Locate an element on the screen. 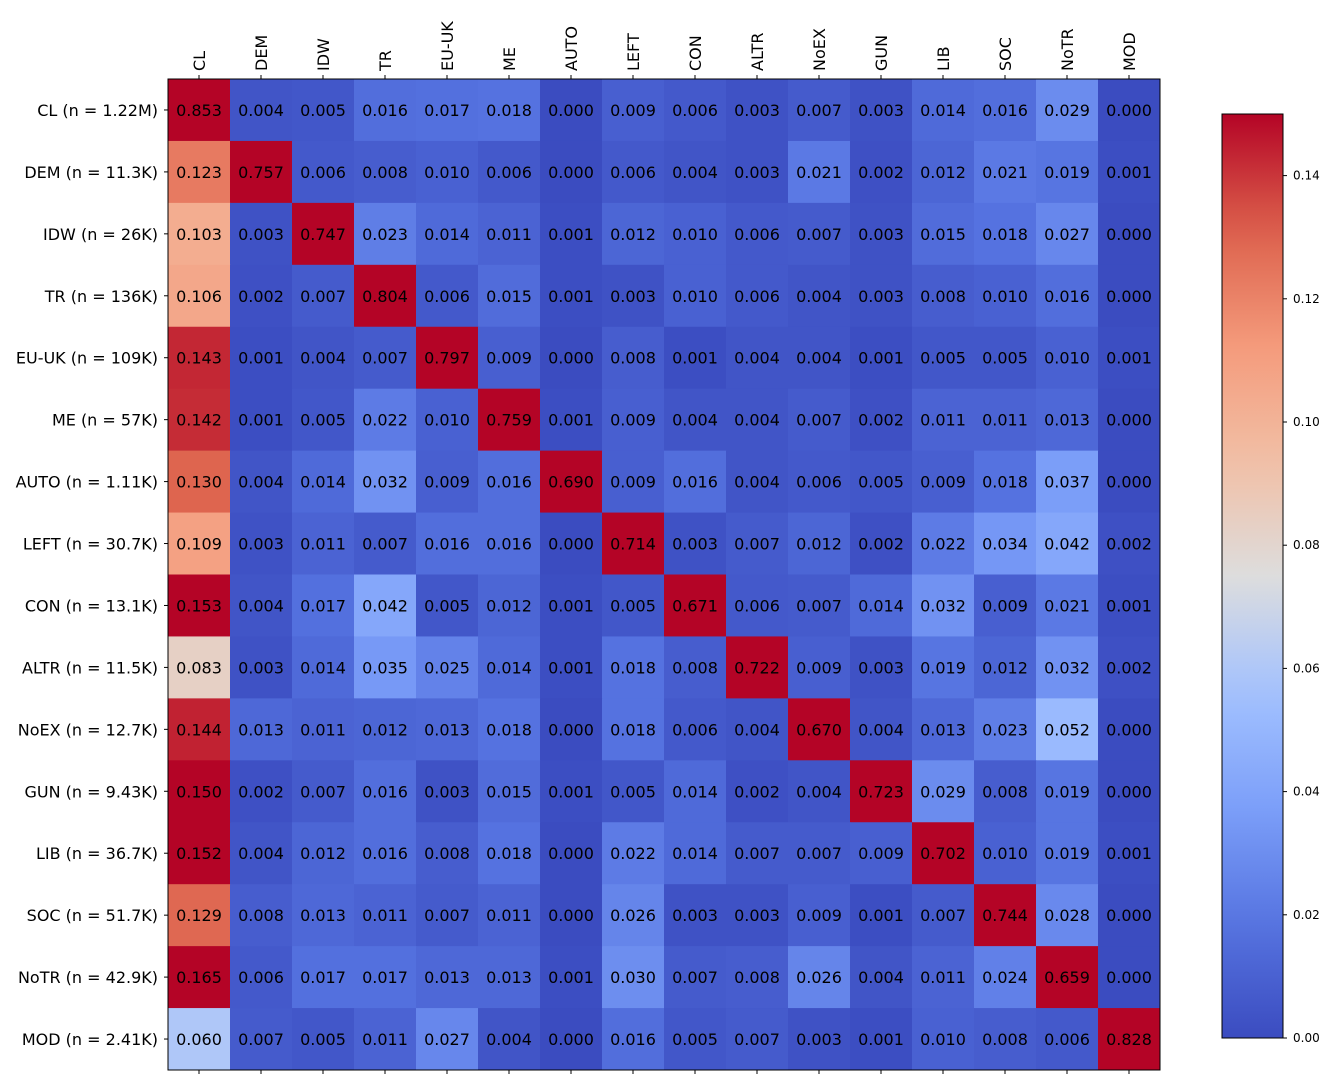 The image size is (1333, 1085). cell-value: 0.702 is located at coordinates (943, 853).